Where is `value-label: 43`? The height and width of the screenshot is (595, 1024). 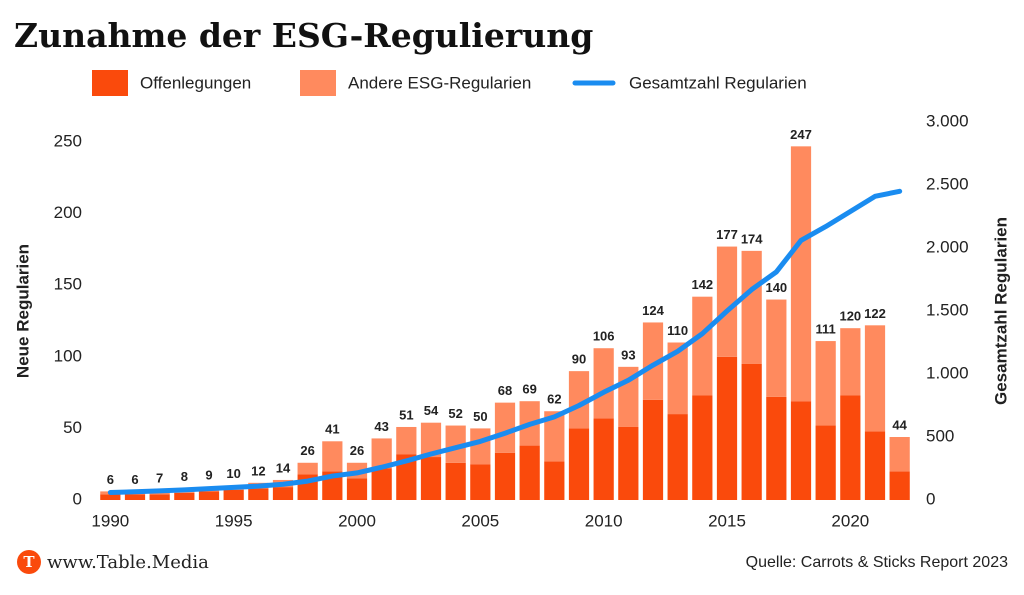 value-label: 43 is located at coordinates (381, 426).